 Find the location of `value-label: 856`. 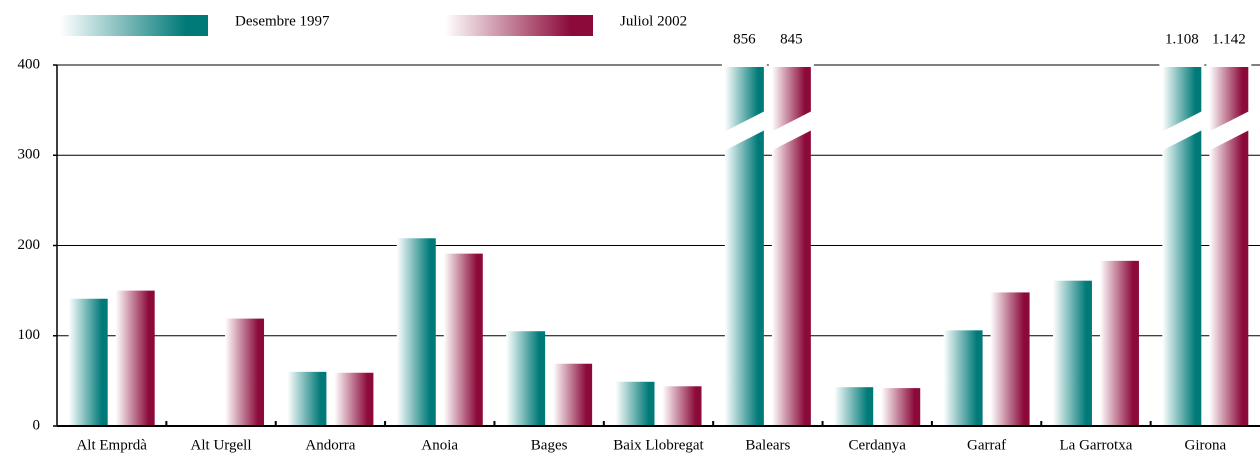

value-label: 856 is located at coordinates (744, 39).